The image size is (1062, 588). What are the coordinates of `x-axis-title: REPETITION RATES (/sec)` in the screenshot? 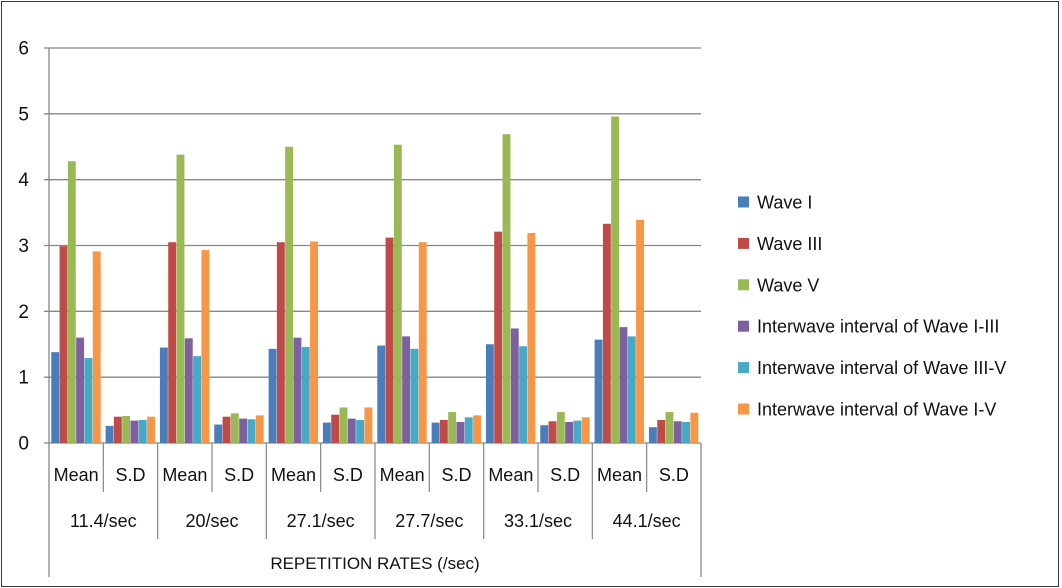 It's located at (374, 563).